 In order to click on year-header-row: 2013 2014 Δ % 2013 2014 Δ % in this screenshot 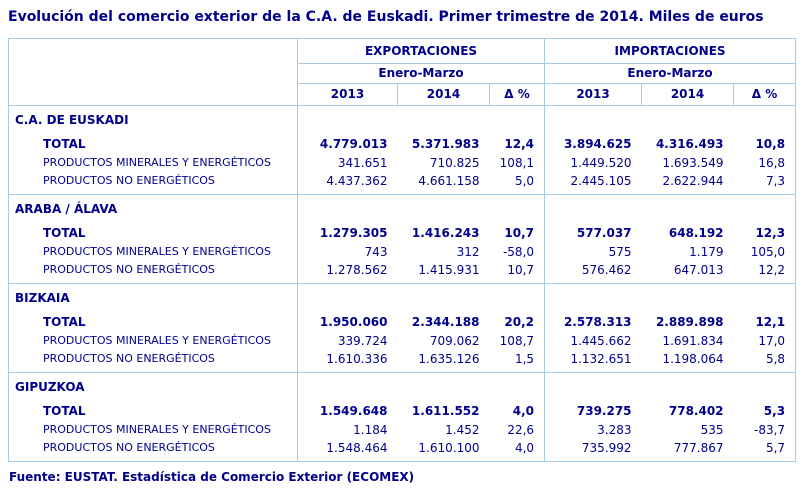, I will do `click(402, 94)`.